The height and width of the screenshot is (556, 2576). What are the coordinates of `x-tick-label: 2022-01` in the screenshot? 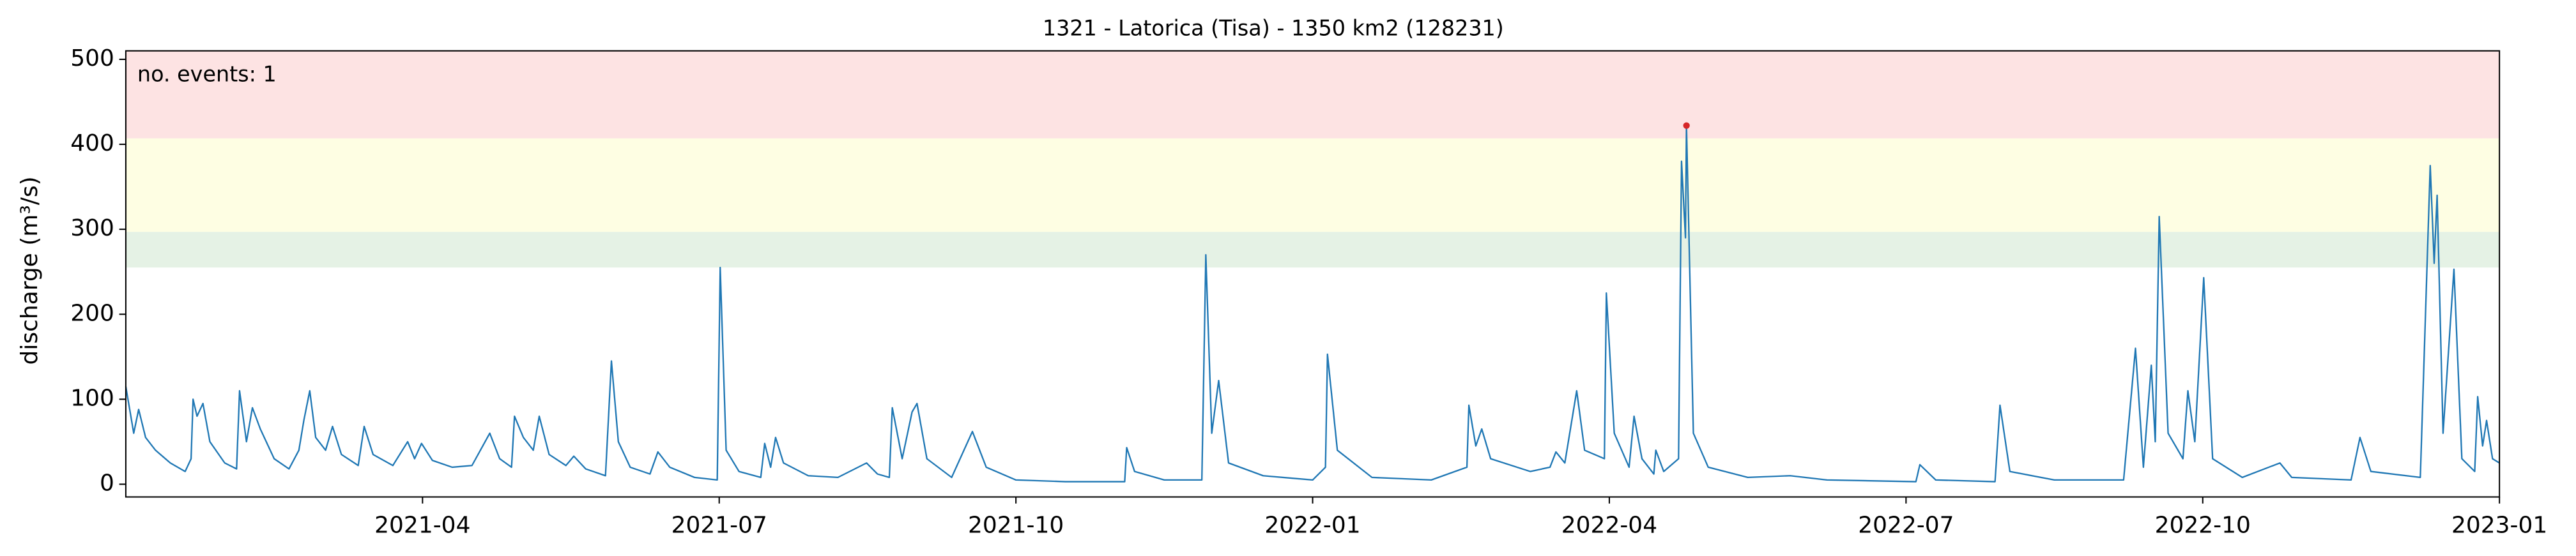 It's located at (1312, 526).